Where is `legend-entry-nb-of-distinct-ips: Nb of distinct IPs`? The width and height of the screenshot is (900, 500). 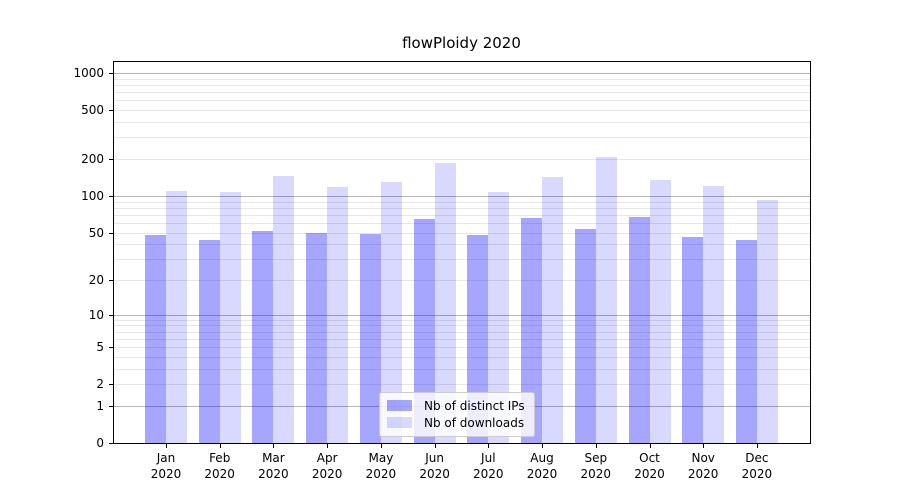 legend-entry-nb-of-distinct-ips: Nb of distinct IPs is located at coordinates (456, 405).